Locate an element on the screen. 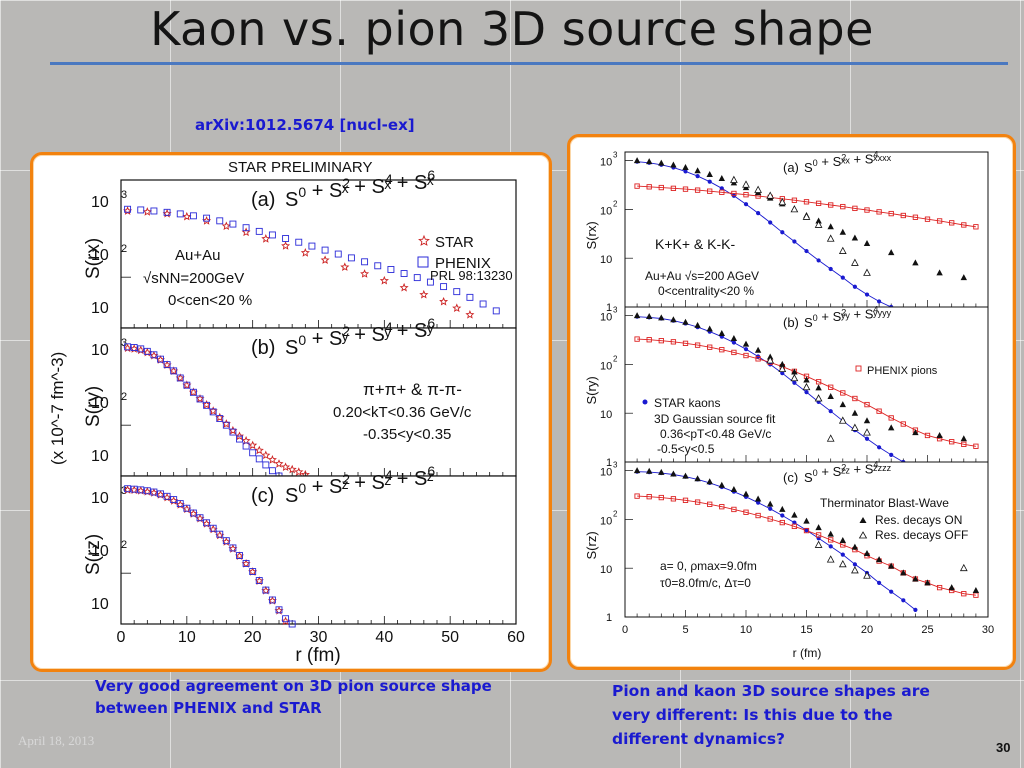  legend-label: PHENIX is located at coordinates (463, 263).